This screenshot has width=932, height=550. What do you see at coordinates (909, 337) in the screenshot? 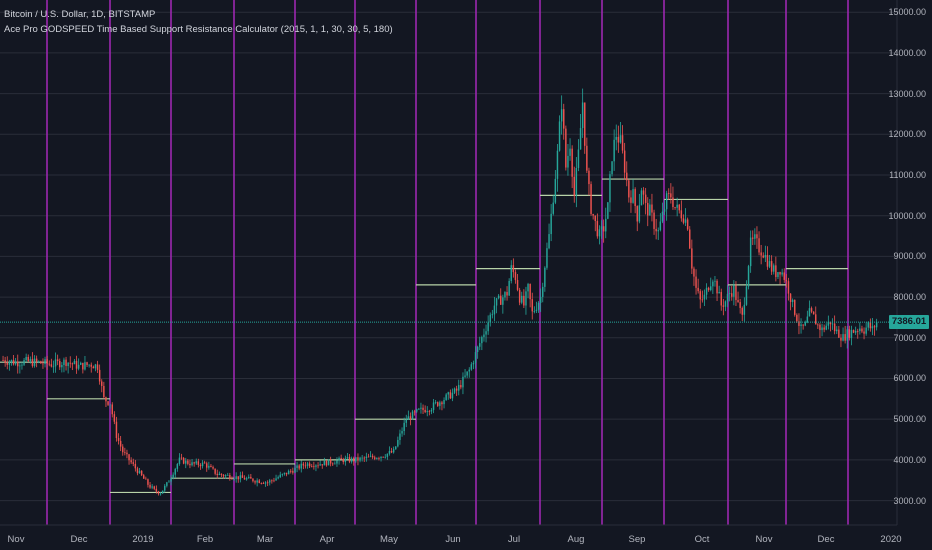
I see `price-tick-label: 7000.00` at bounding box center [909, 337].